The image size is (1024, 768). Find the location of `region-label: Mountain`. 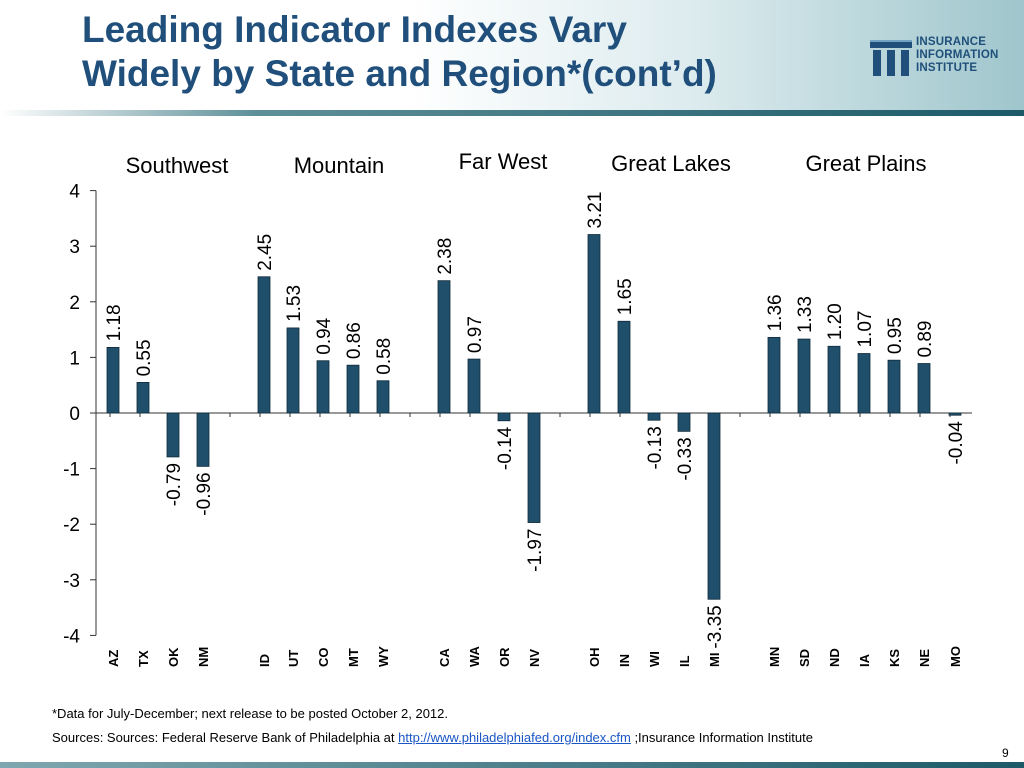

region-label: Mountain is located at coordinates (339, 165).